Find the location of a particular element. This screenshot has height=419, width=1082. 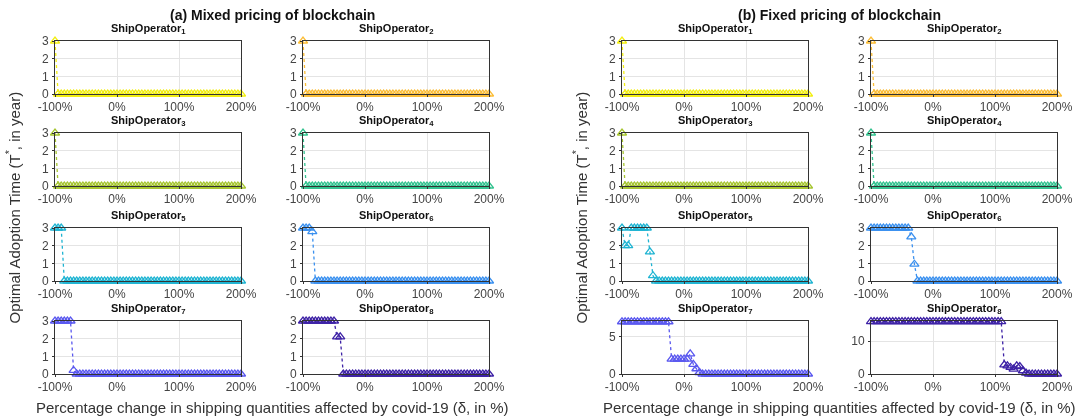

chart-title: ShipOperator$_{2}$ is located at coordinates (396, 29).